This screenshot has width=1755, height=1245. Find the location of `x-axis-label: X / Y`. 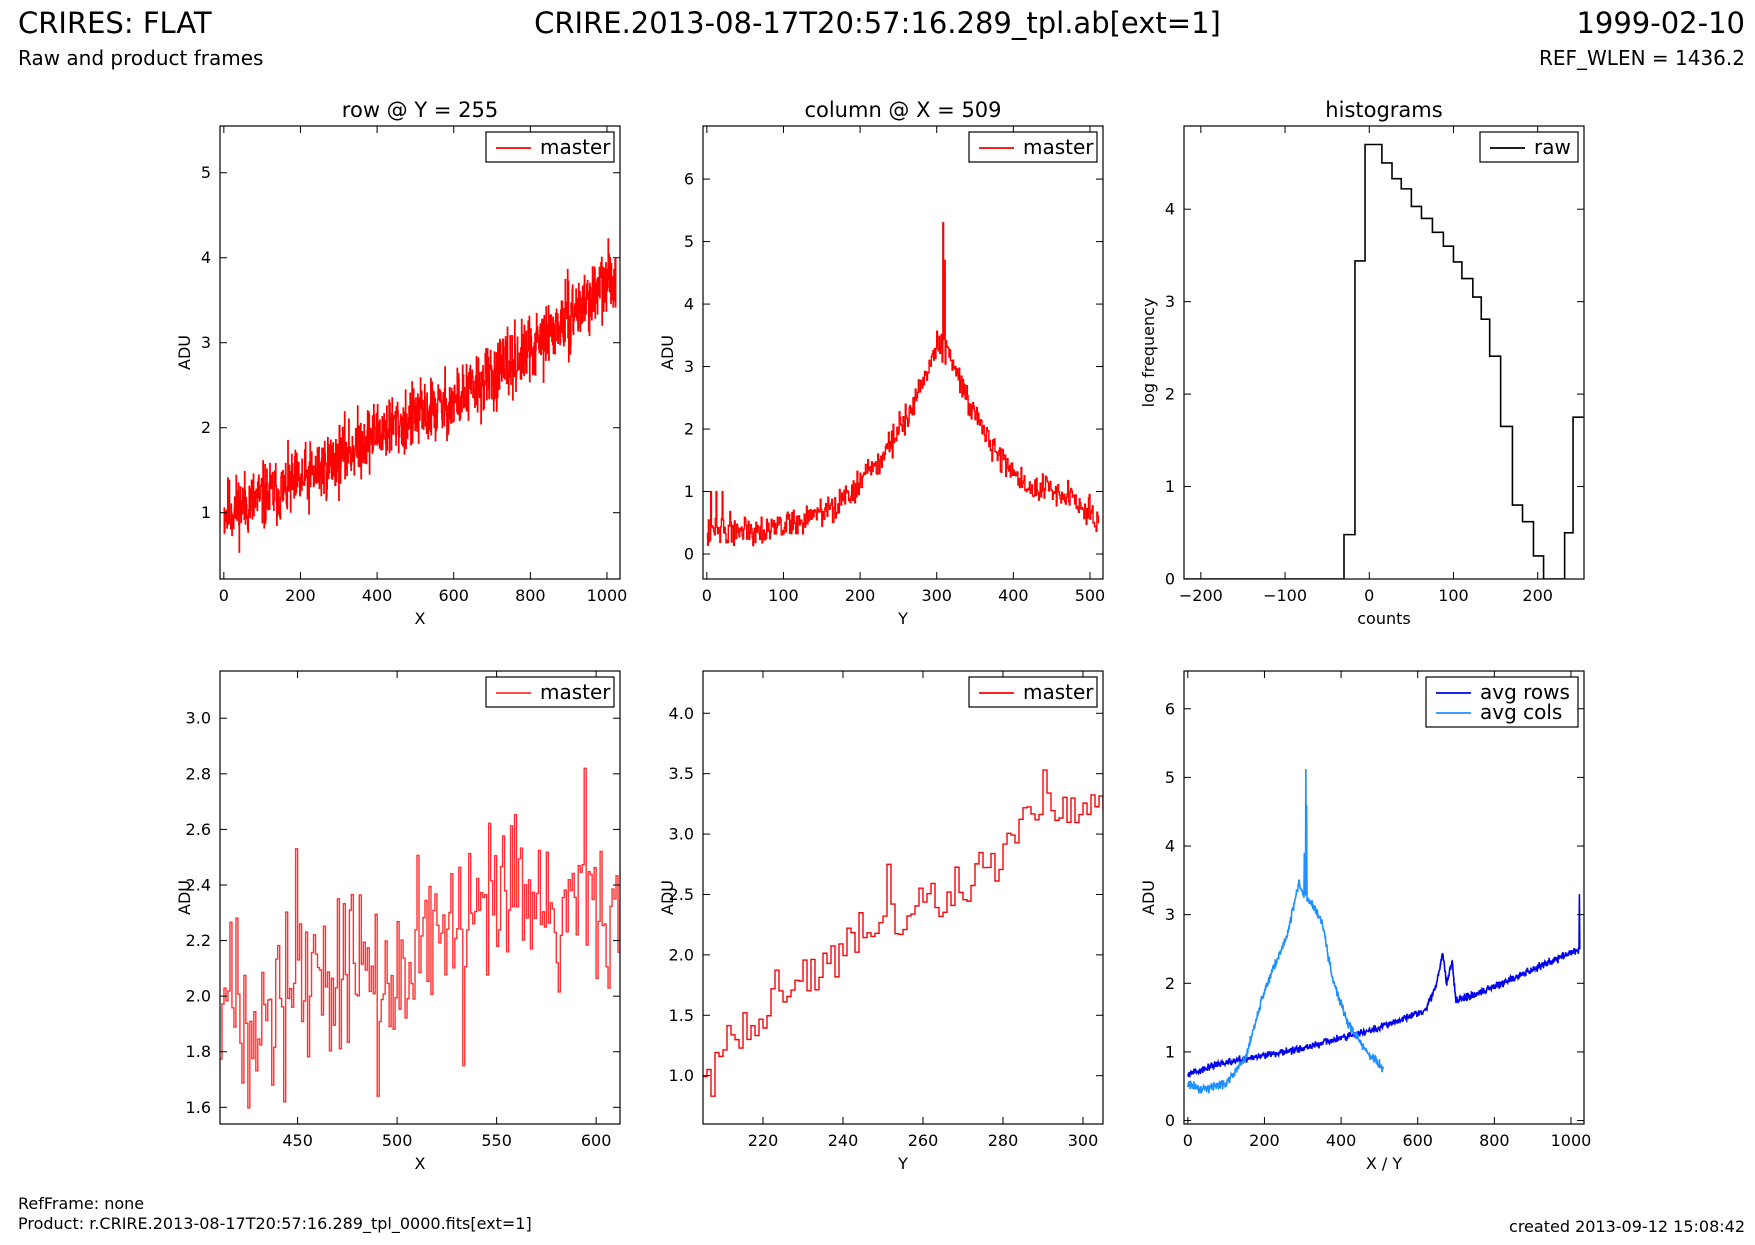

x-axis-label: X / Y is located at coordinates (1384, 1163).